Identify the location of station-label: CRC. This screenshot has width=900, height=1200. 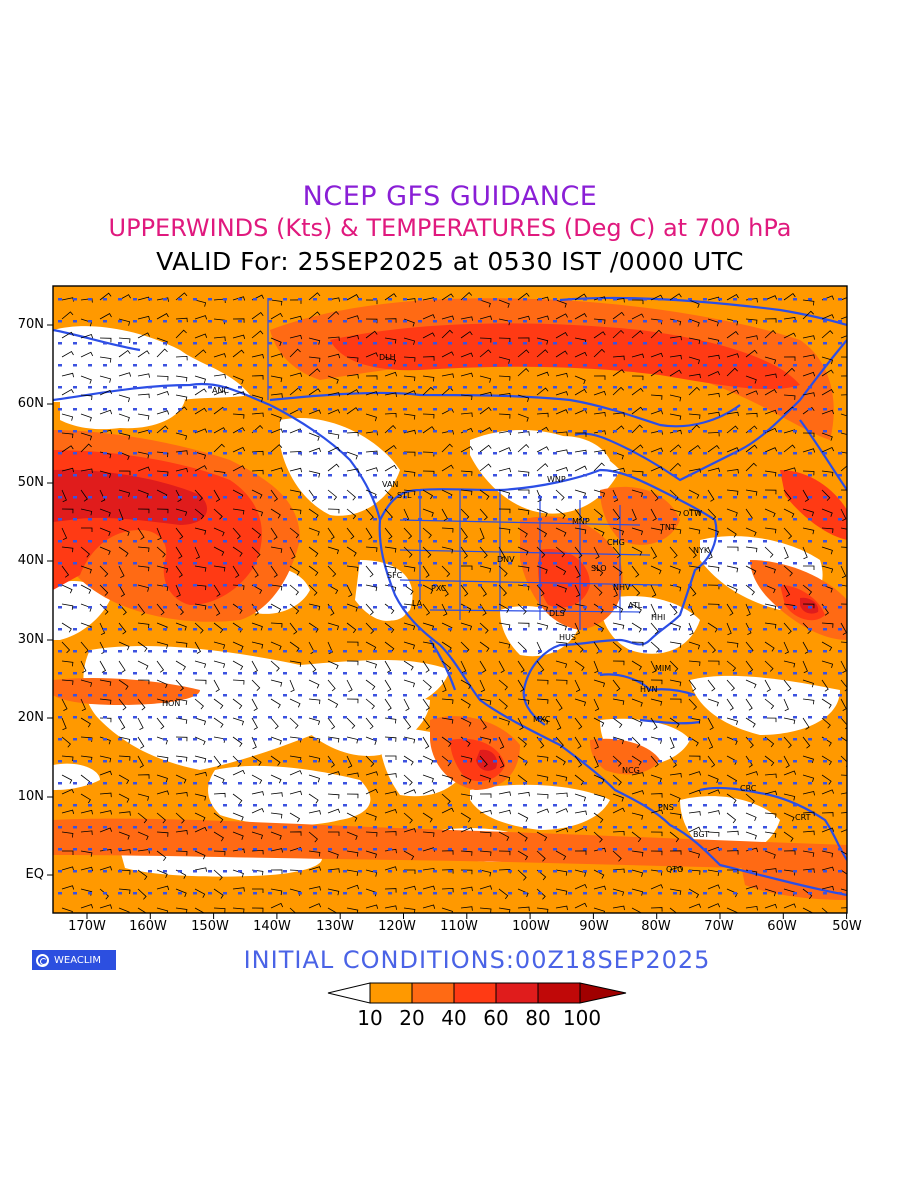
(748, 788).